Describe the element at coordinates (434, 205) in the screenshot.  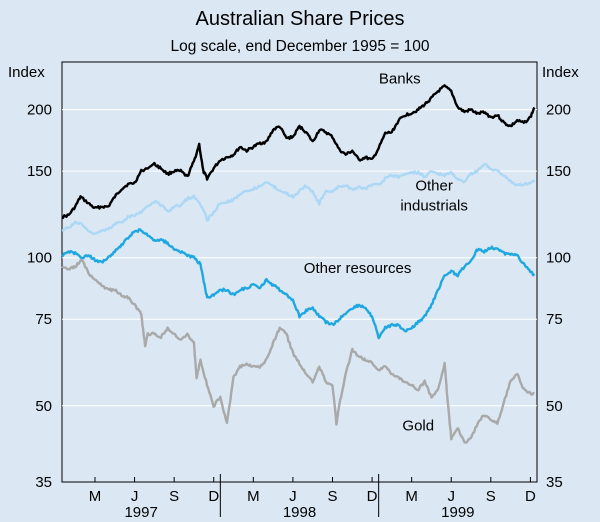
I see `series-label-other-industrials-1: industrials` at that location.